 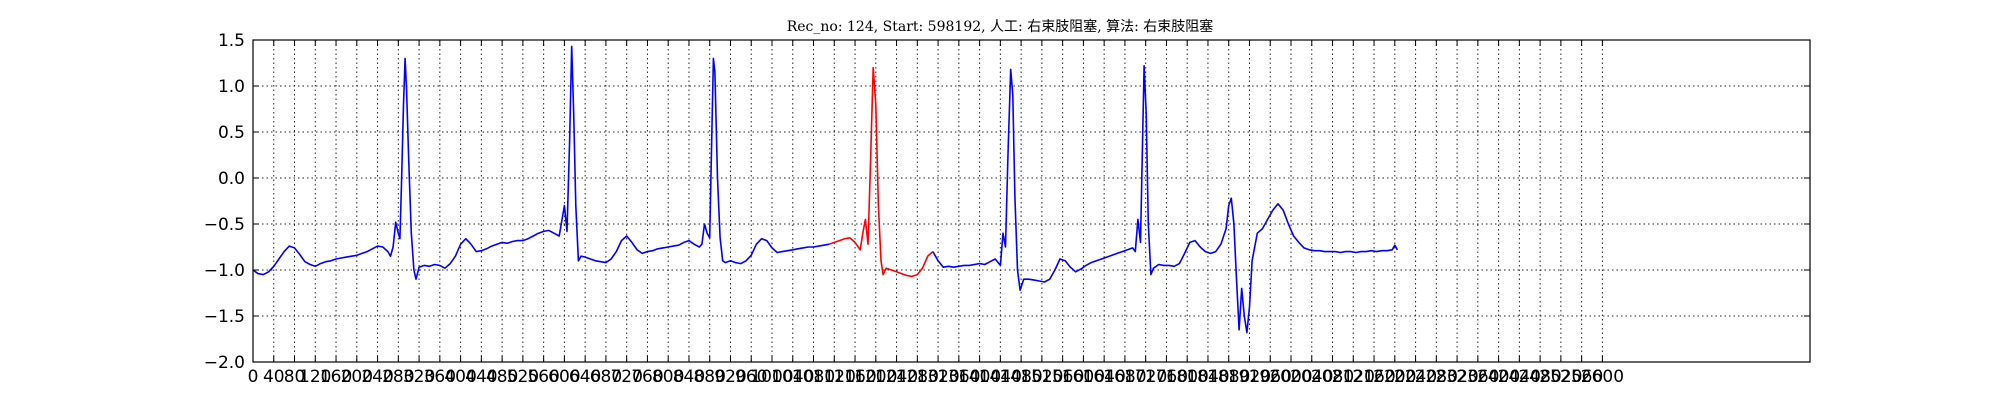 What do you see at coordinates (1083, 377) in the screenshot?
I see `x-tick-label: 1600` at bounding box center [1083, 377].